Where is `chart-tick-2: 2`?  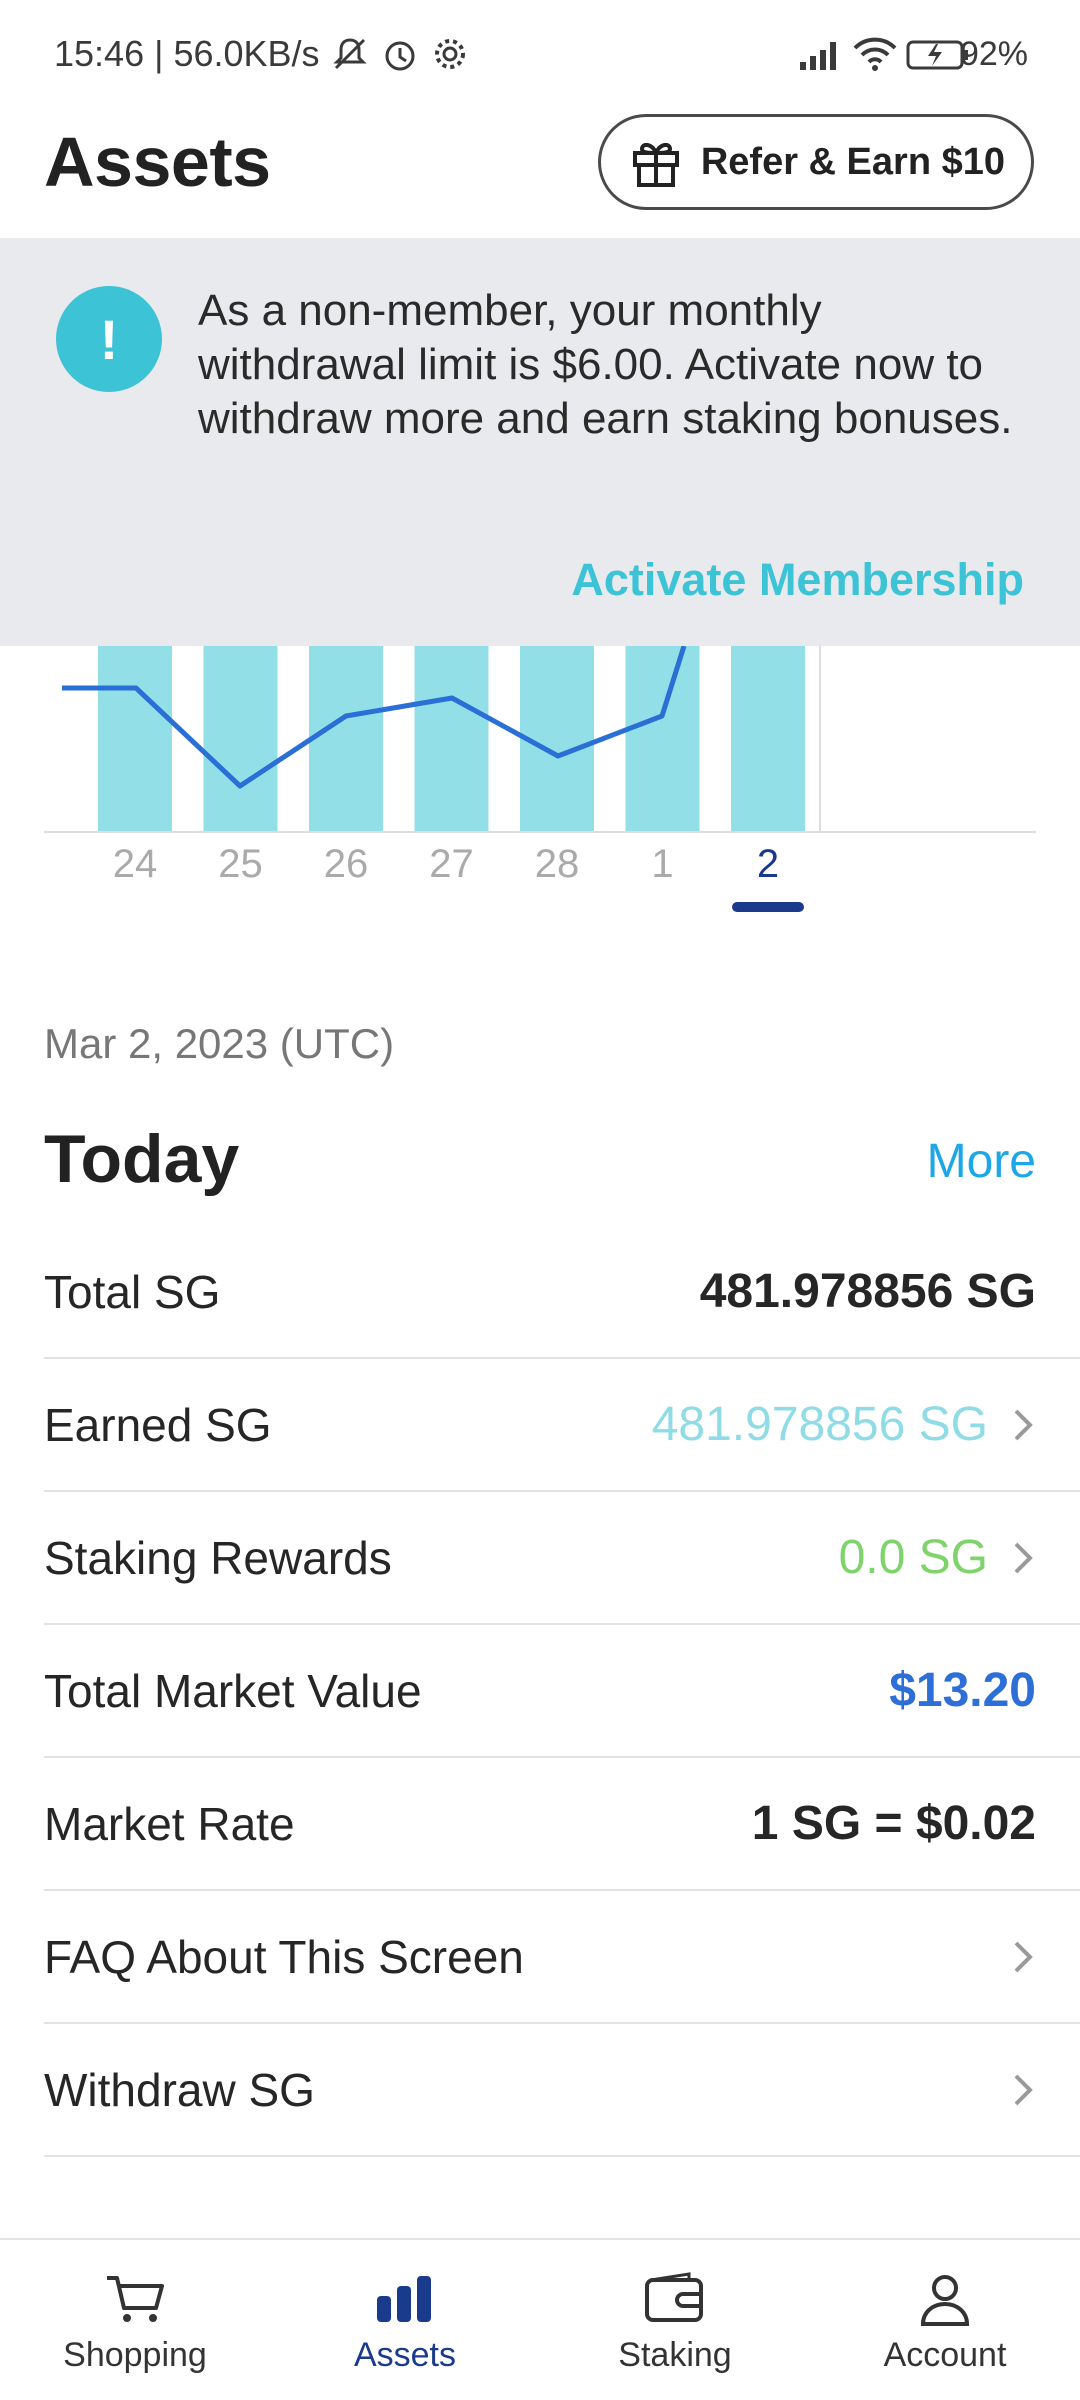
chart-tick-2: 2 is located at coordinates (768, 864).